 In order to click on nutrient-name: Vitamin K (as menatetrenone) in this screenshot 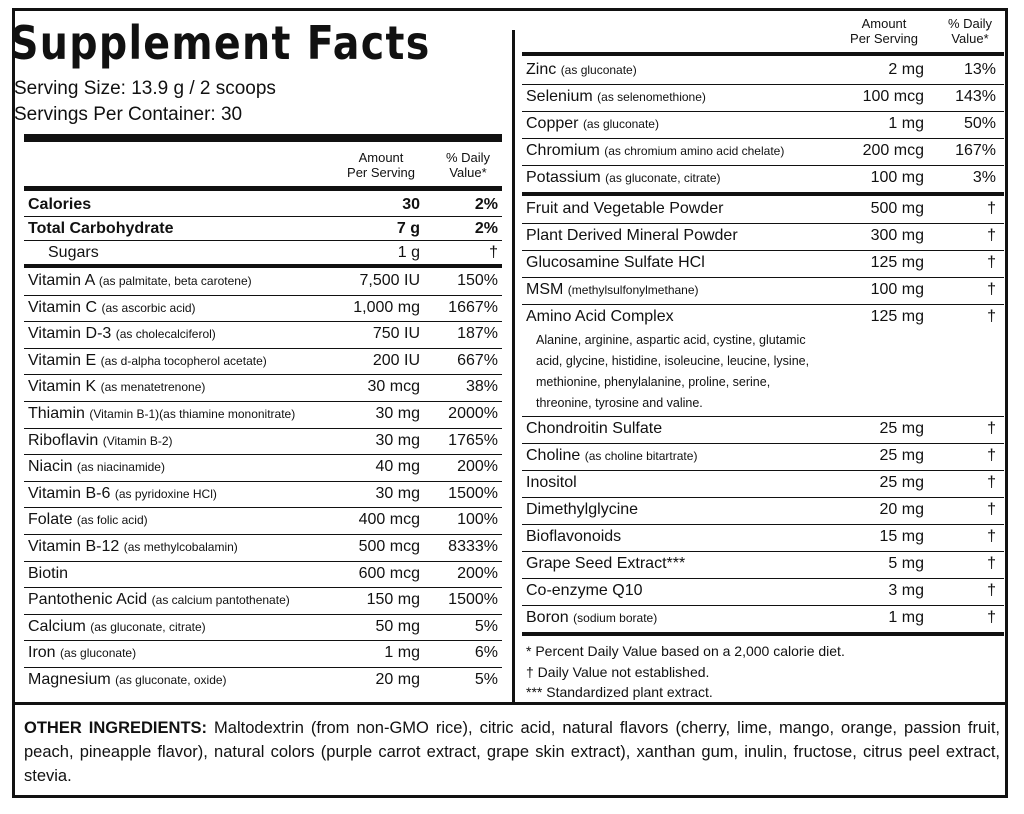, I will do `click(116, 387)`.